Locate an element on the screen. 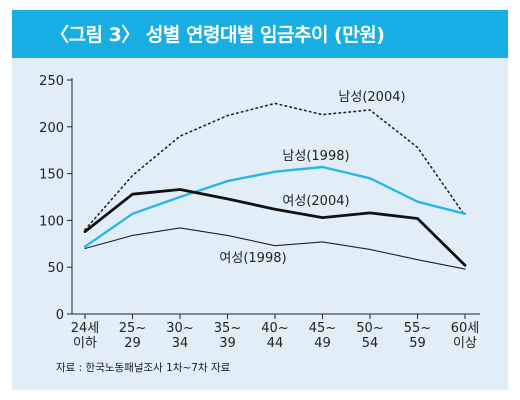 The width and height of the screenshot is (520, 400). y-tick-label: 0 is located at coordinates (60, 315).